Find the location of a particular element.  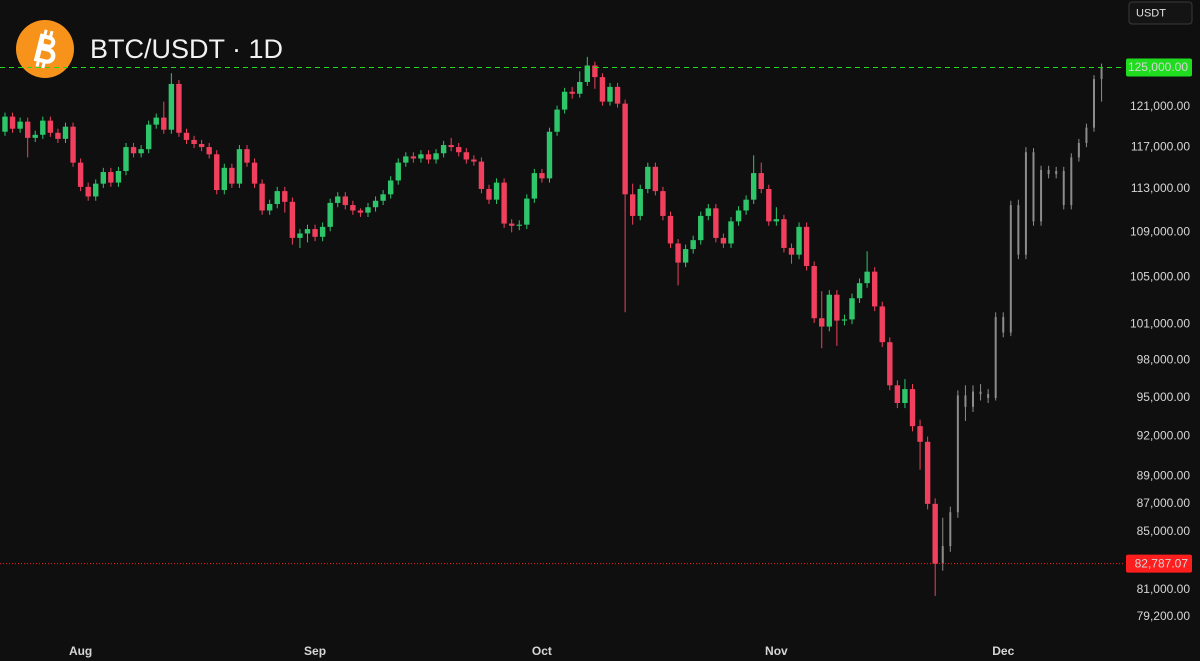

y-tick-label: 117,000.00 is located at coordinates (1160, 146).